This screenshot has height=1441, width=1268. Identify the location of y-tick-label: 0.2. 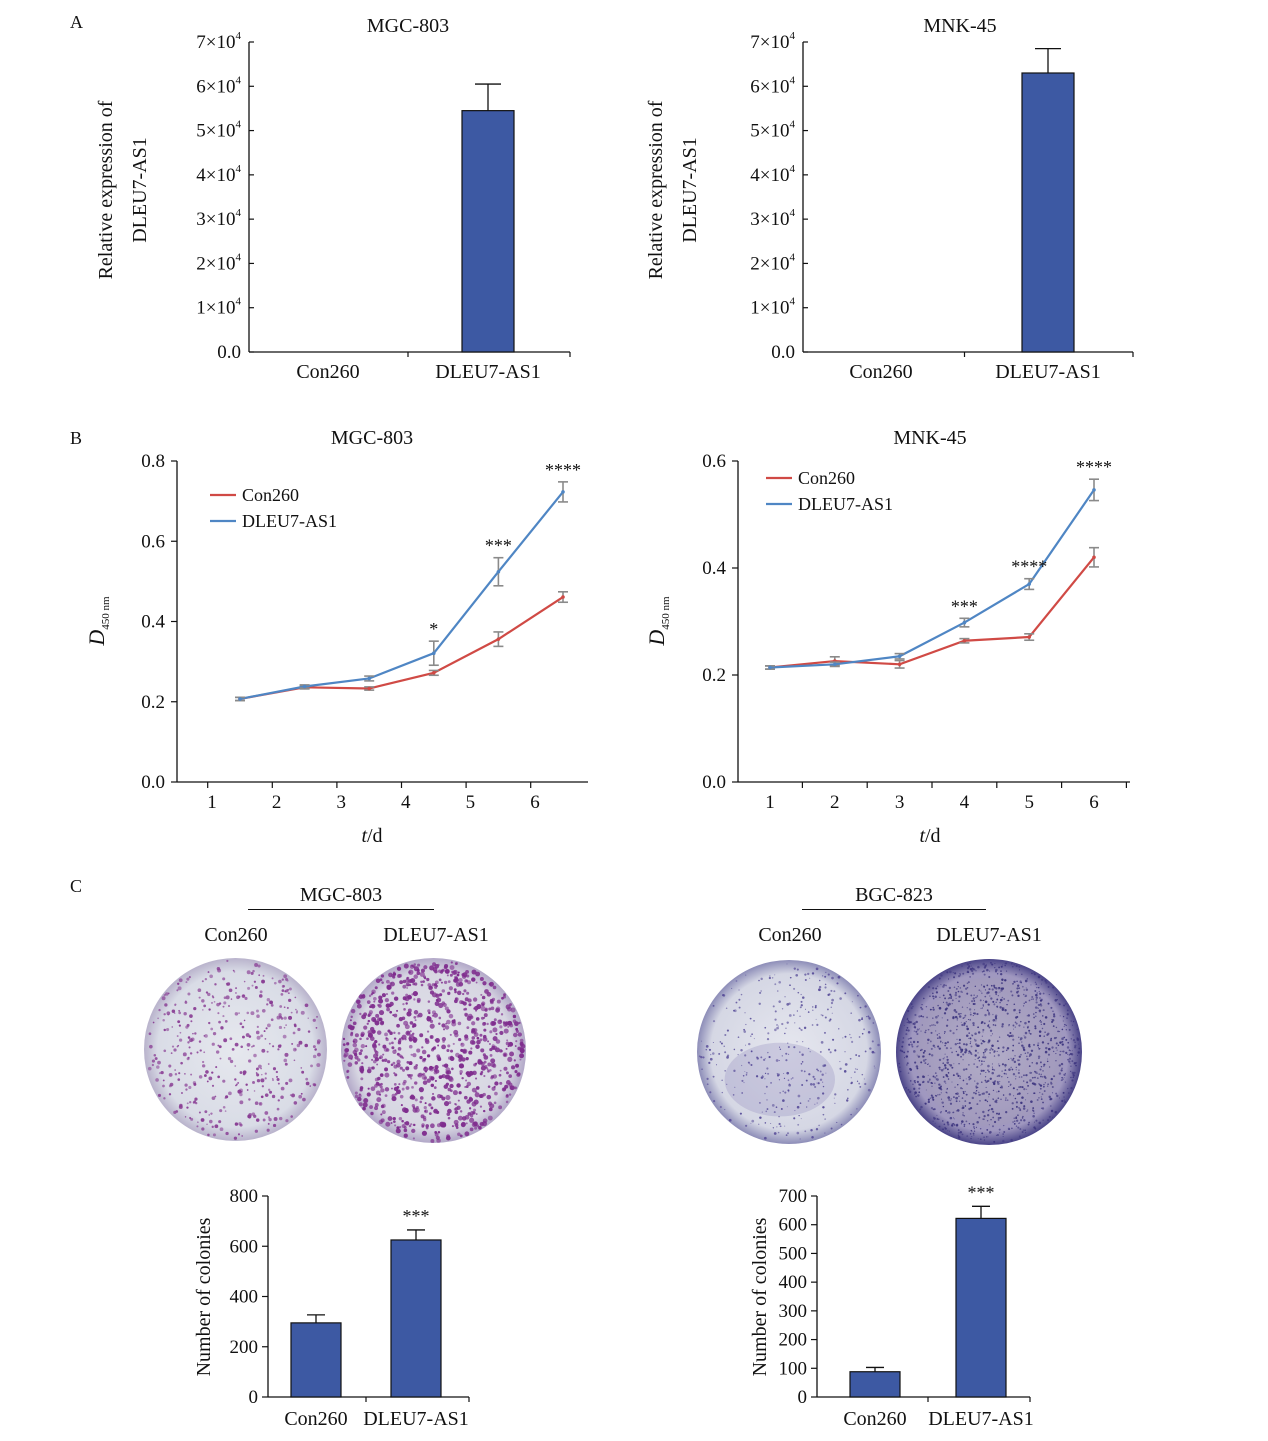
(153, 702).